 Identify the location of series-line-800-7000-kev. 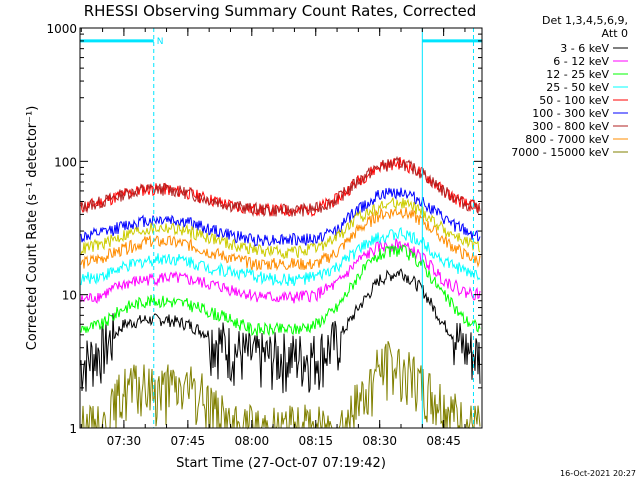
(280, 239).